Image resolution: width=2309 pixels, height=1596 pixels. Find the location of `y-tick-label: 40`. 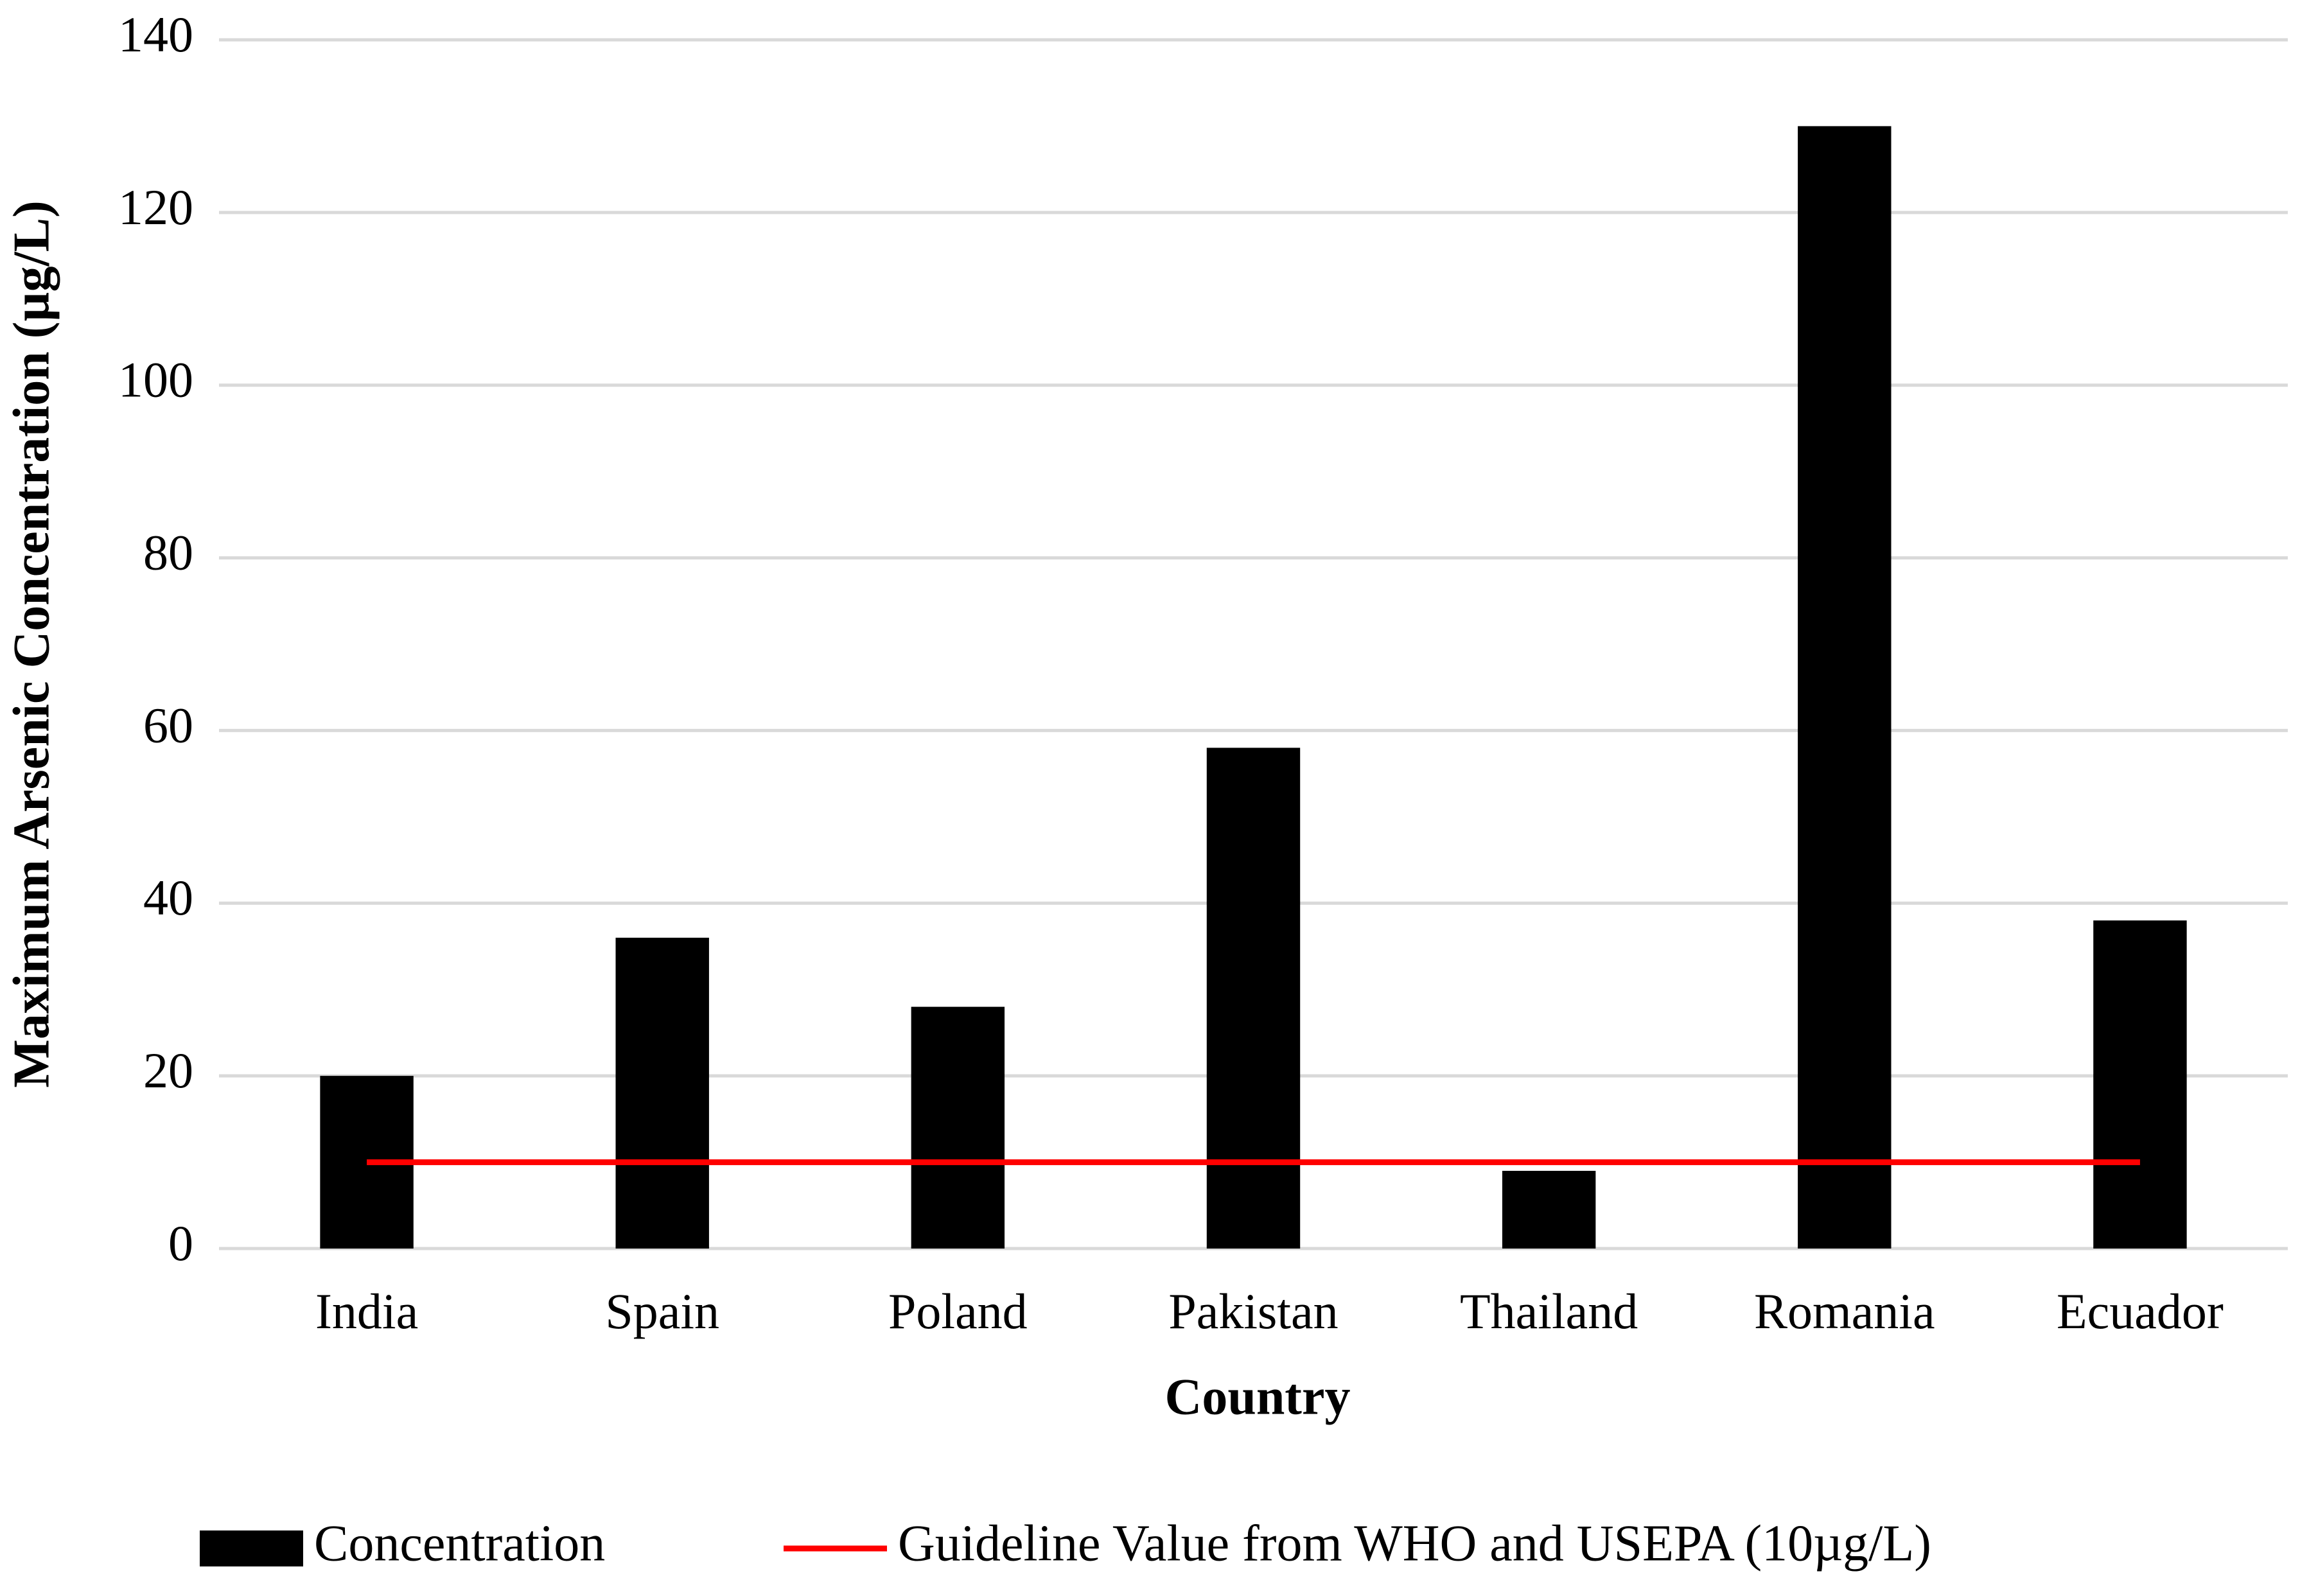

y-tick-label: 40 is located at coordinates (168, 897).